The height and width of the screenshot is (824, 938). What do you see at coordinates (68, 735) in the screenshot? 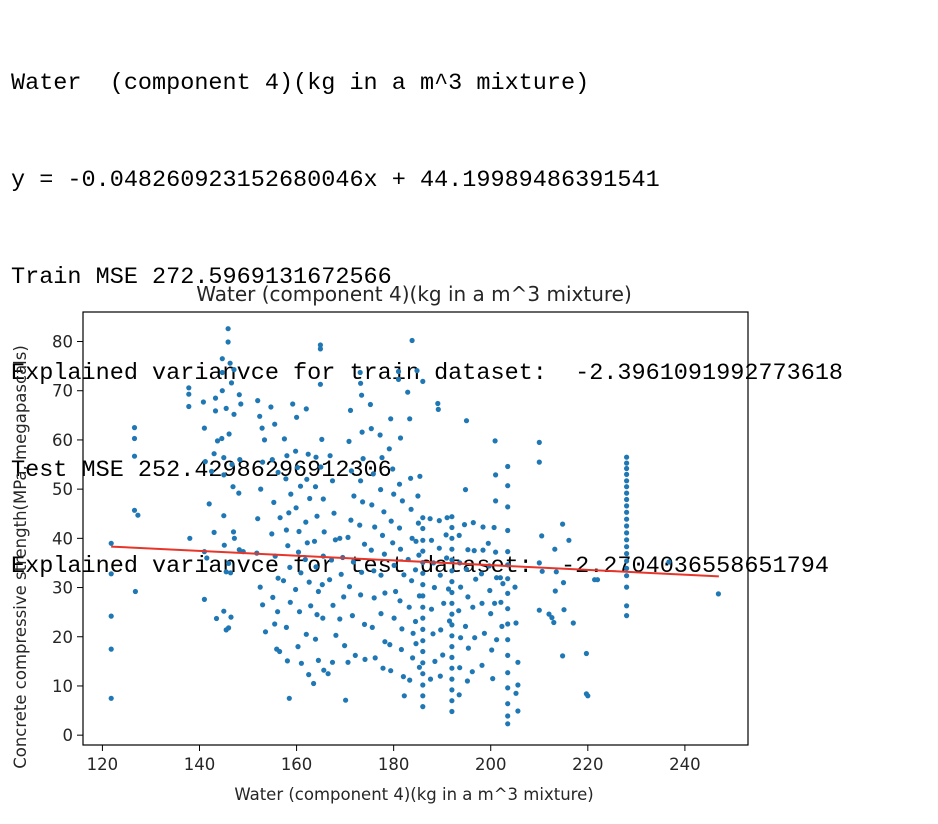
I see `y-tick-label: 0` at bounding box center [68, 735].